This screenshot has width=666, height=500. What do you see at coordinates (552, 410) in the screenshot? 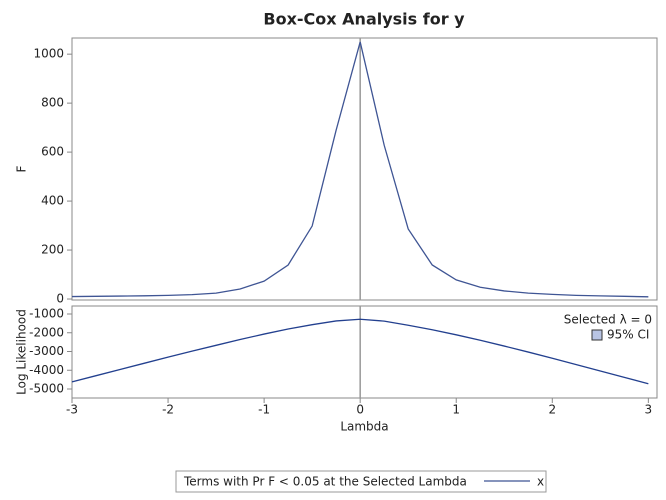
I see `x-tick-label: 2` at bounding box center [552, 410].